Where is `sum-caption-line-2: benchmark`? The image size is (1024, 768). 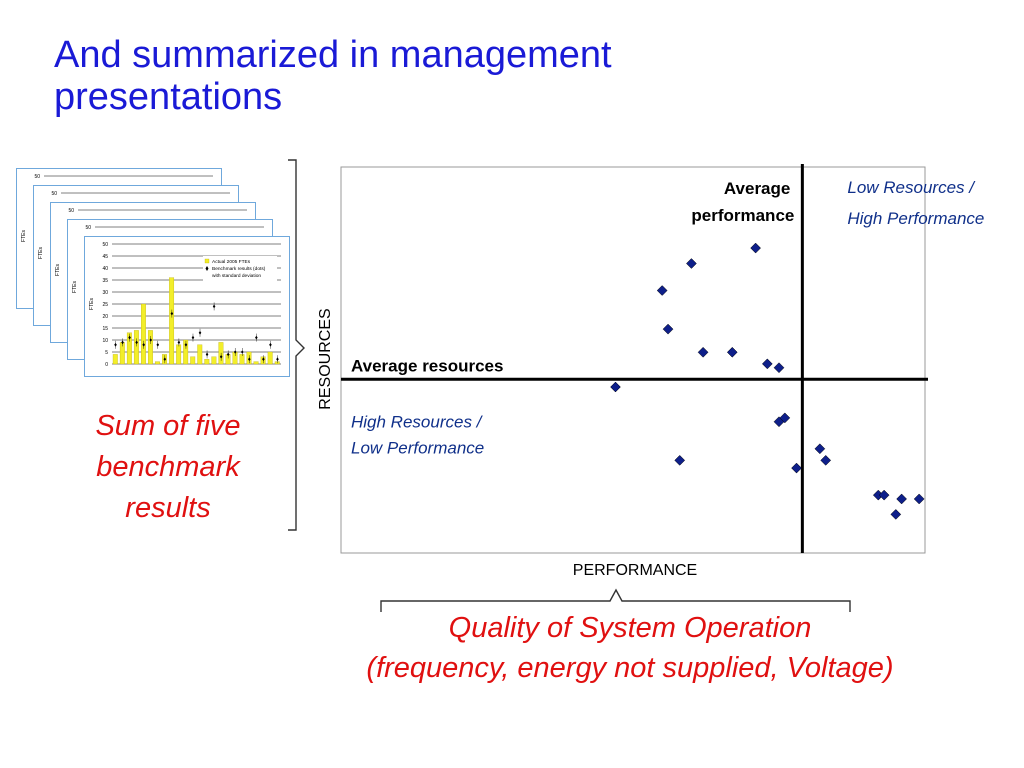 sum-caption-line-2: benchmark is located at coordinates (168, 467).